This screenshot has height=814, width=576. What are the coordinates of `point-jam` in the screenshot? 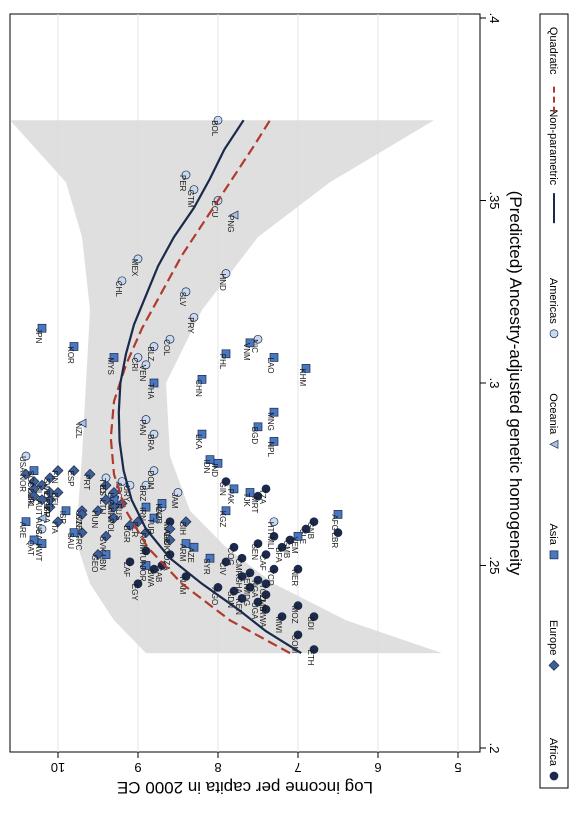 It's located at (178, 492).